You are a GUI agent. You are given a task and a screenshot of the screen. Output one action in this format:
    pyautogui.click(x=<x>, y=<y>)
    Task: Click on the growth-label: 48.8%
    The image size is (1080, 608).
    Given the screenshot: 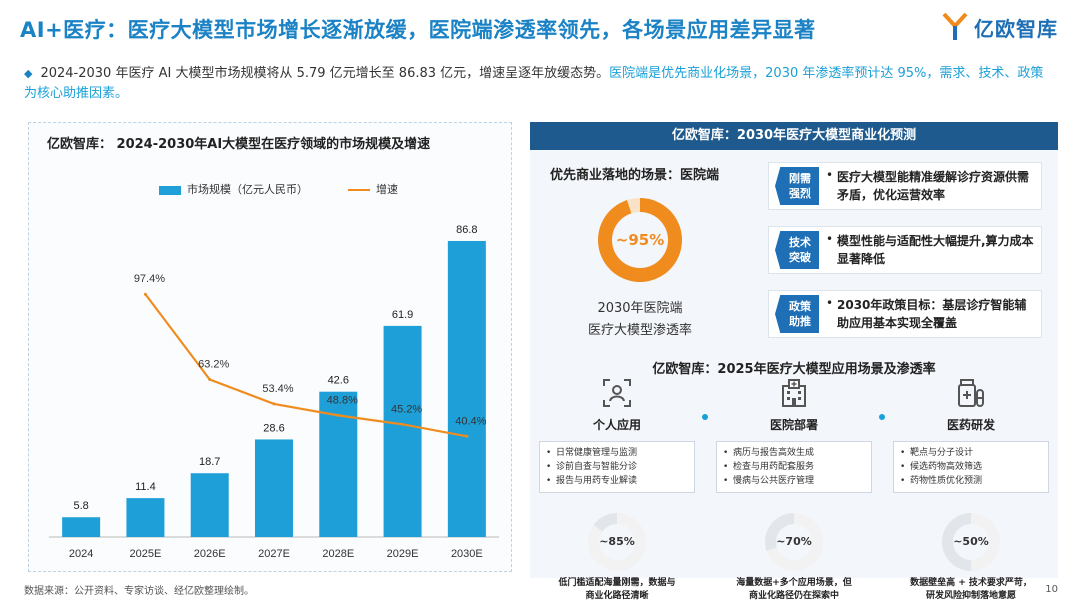 What is the action you would take?
    pyautogui.click(x=342, y=400)
    